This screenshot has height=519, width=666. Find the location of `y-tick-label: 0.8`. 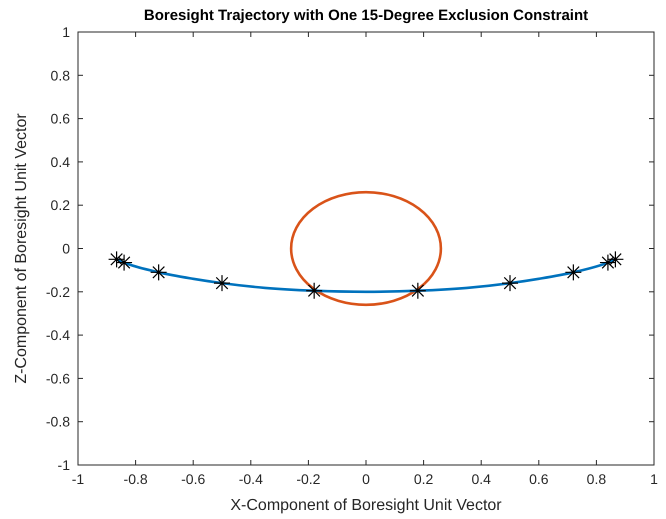

y-tick-label: 0.8 is located at coordinates (60, 75).